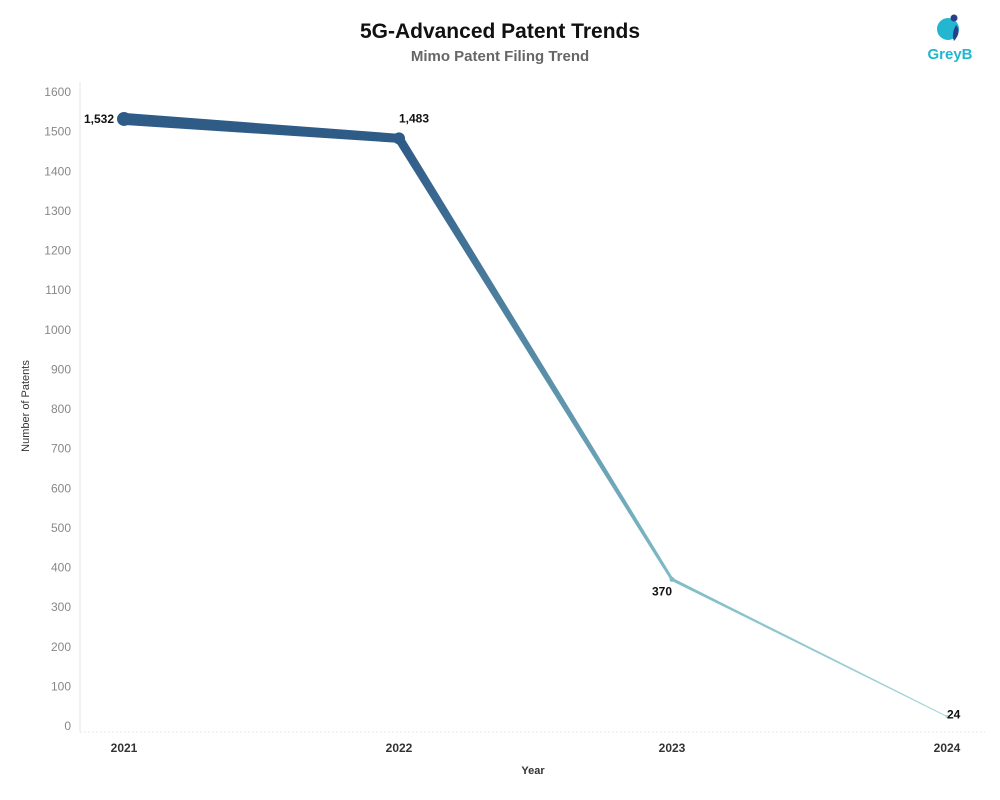  What do you see at coordinates (67, 726) in the screenshot?
I see `y-tick-label: 0` at bounding box center [67, 726].